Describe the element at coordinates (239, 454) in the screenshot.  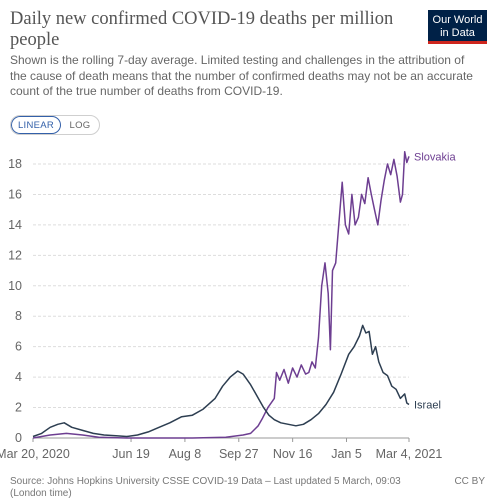
I see `x-tick-label: Sep 27` at that location.